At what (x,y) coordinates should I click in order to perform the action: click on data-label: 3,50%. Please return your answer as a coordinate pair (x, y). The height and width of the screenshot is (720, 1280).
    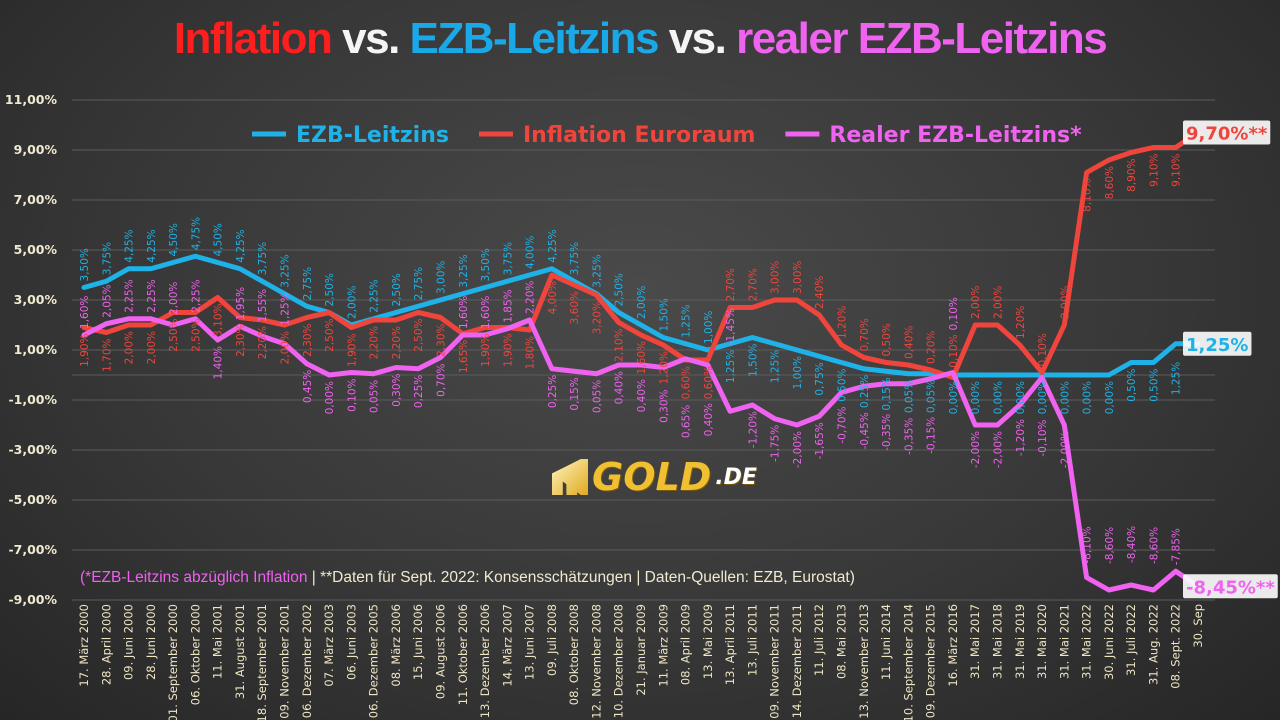
    Looking at the image, I should click on (85, 264).